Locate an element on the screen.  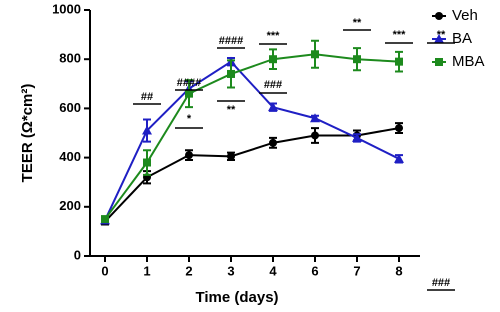
x-tick-label: 7 is located at coordinates (356, 270).